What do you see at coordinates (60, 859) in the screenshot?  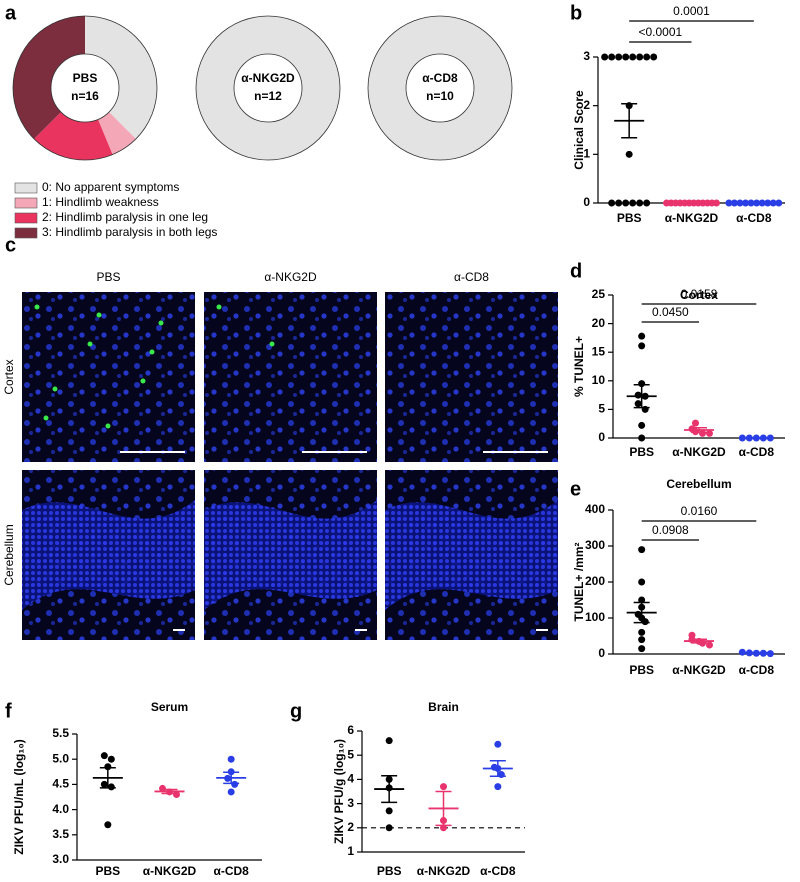 I see `y-tick-label: 3.0` at bounding box center [60, 859].